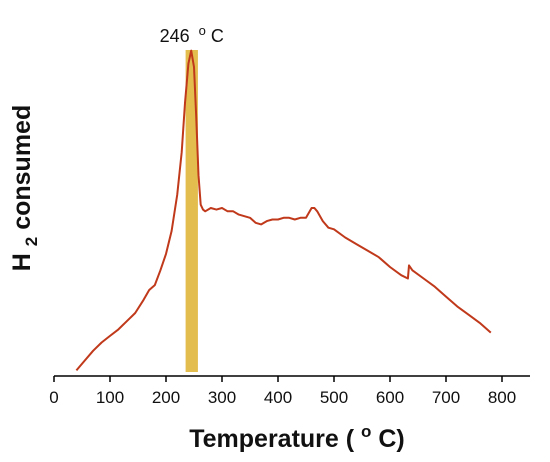 This screenshot has width=550, height=462. I want to click on y-axis-title-sub: 2, so click(31, 241).